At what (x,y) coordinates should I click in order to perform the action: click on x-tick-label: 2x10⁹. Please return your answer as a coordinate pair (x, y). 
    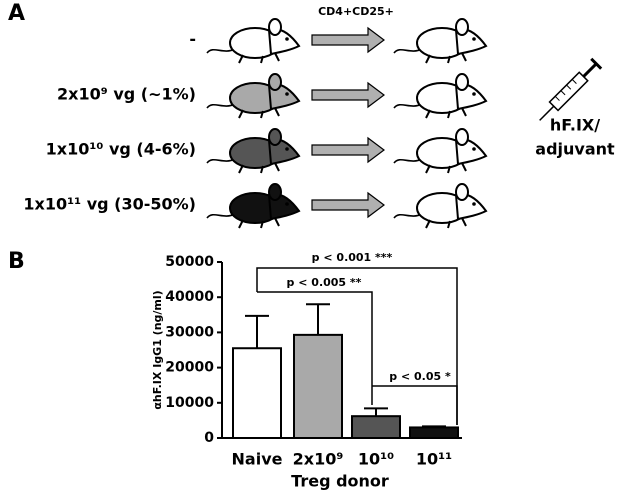
    Looking at the image, I should click on (318, 459).